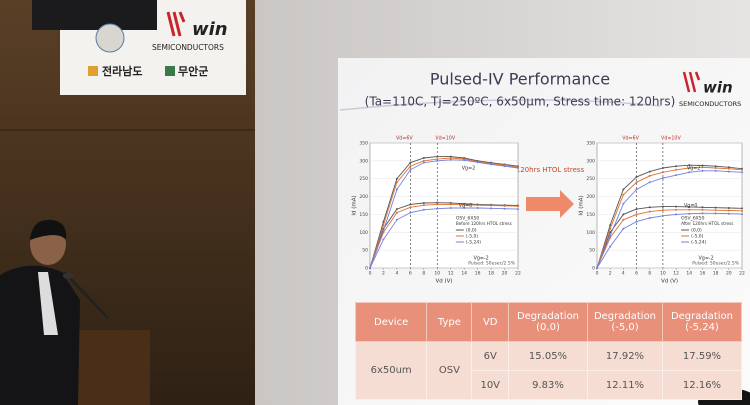 This screenshot has width=750, height=405. I want to click on slide-logo: win, so click(718, 88).